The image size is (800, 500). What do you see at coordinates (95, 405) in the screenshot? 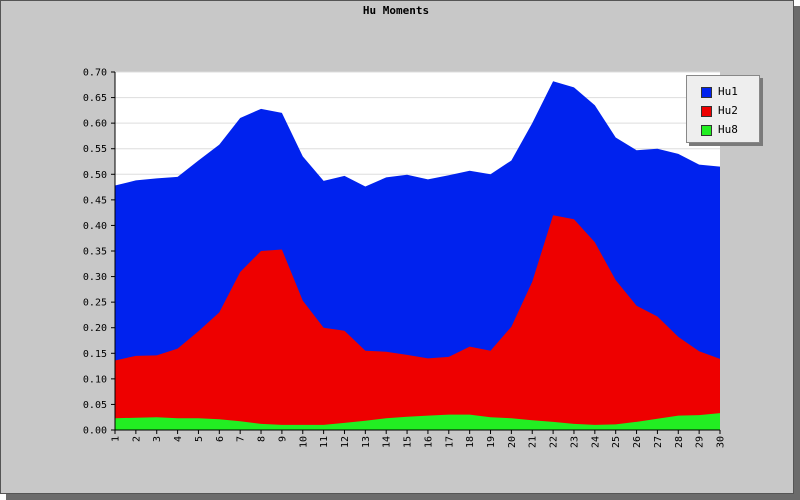
I see `y-tick-label: 0.05` at bounding box center [95, 405].